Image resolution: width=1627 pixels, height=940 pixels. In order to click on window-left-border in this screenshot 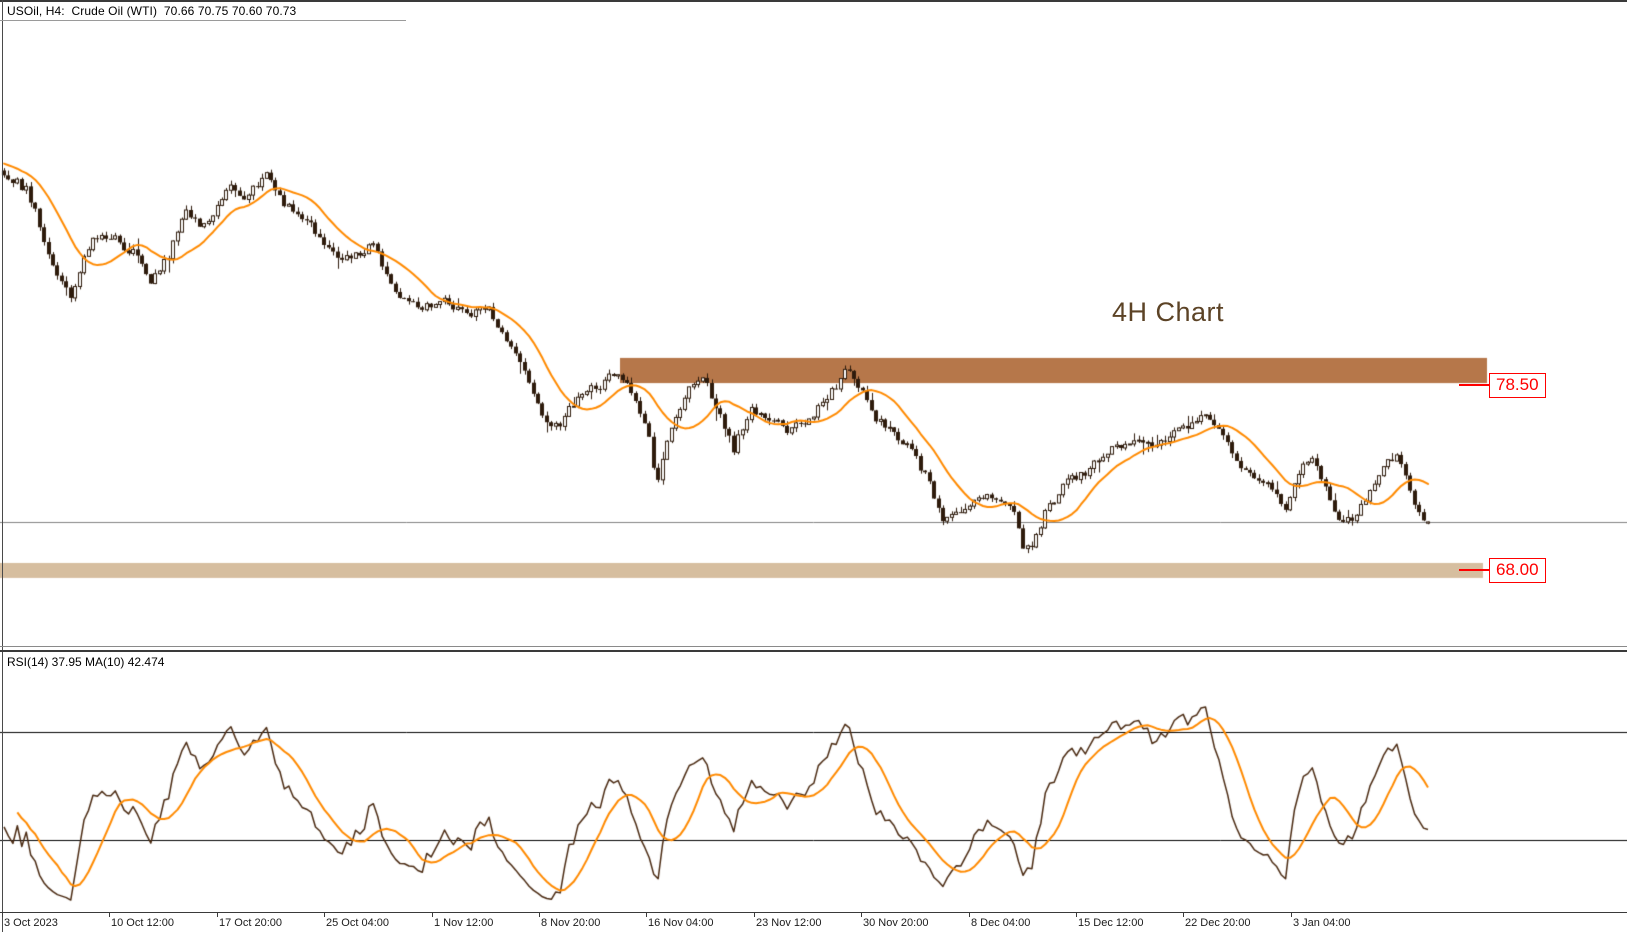, I will do `click(2, 466)`.